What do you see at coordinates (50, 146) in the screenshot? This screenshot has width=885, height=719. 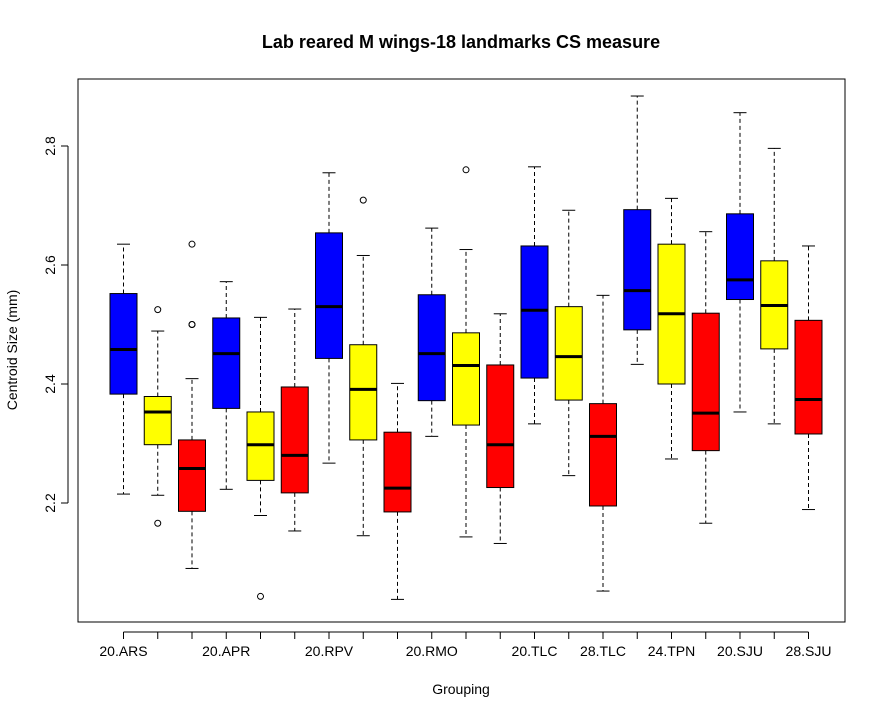 I see `y-tick-label: 2.8` at bounding box center [50, 146].